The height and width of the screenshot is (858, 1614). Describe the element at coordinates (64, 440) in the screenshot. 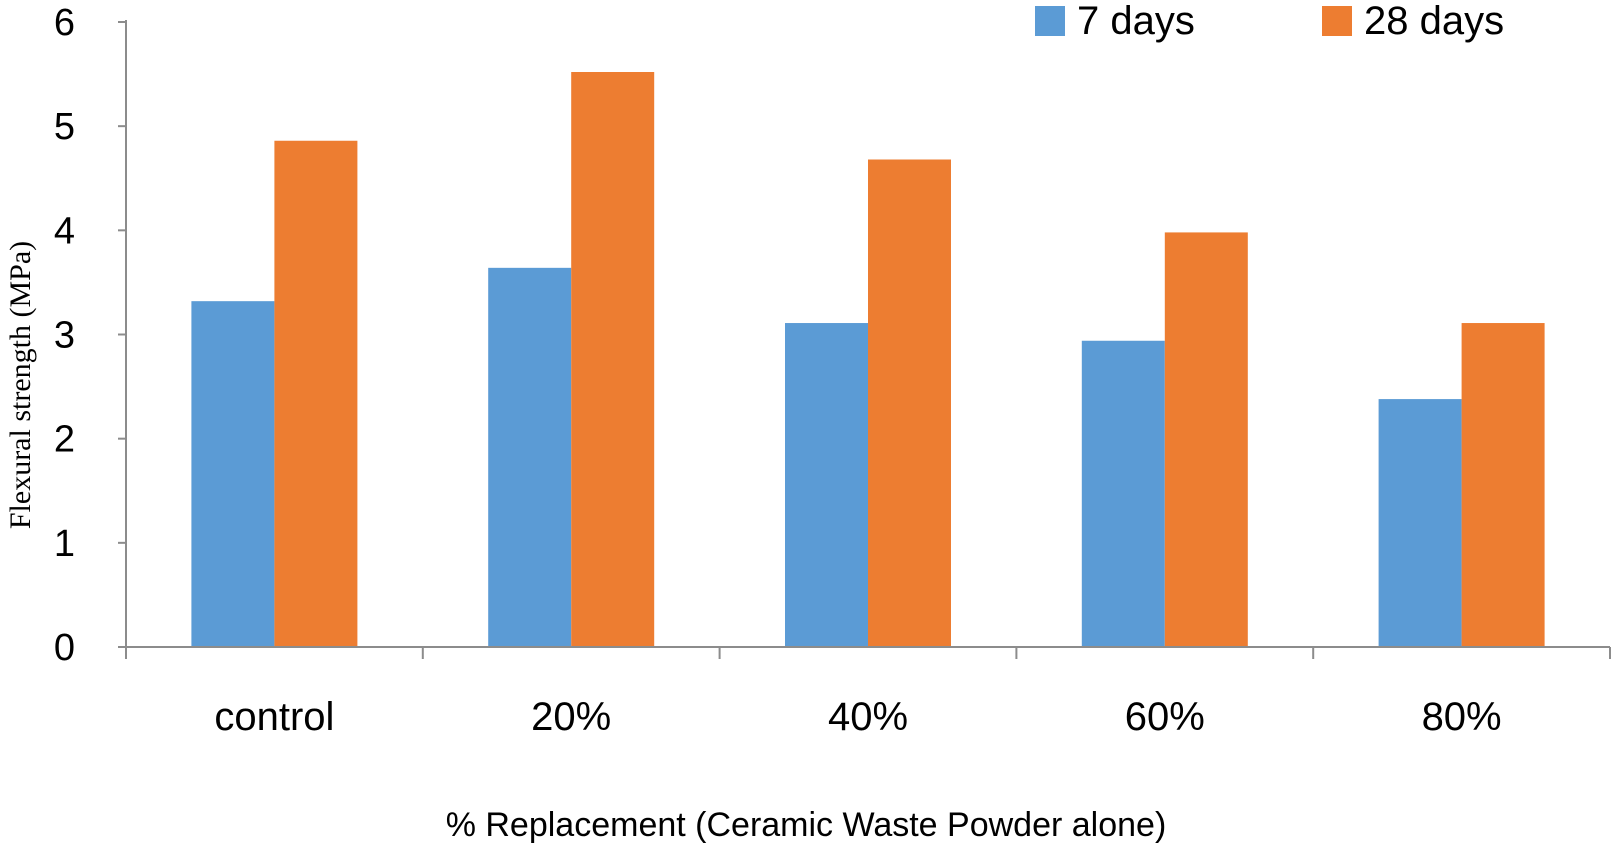

I see `y-tick-label: 2` at that location.